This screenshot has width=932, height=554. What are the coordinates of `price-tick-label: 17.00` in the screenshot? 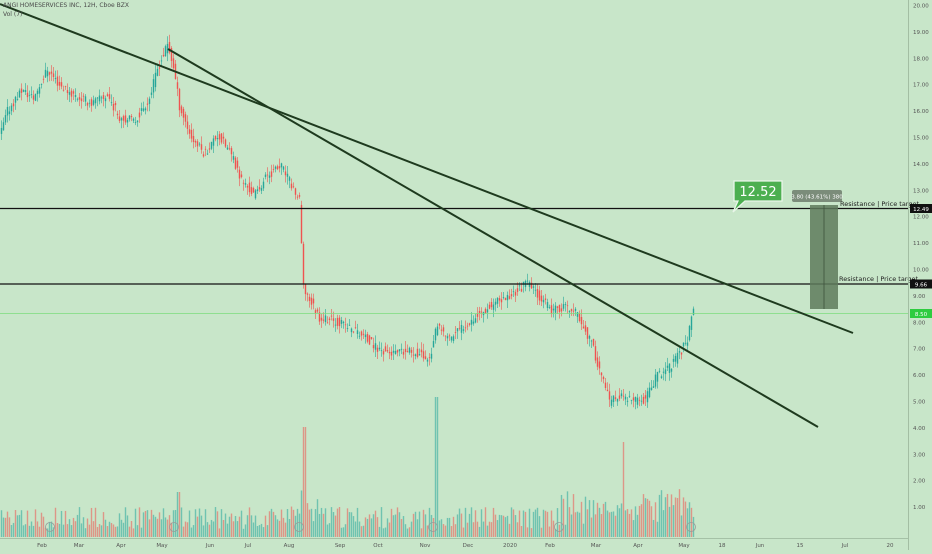 It's located at (921, 86).